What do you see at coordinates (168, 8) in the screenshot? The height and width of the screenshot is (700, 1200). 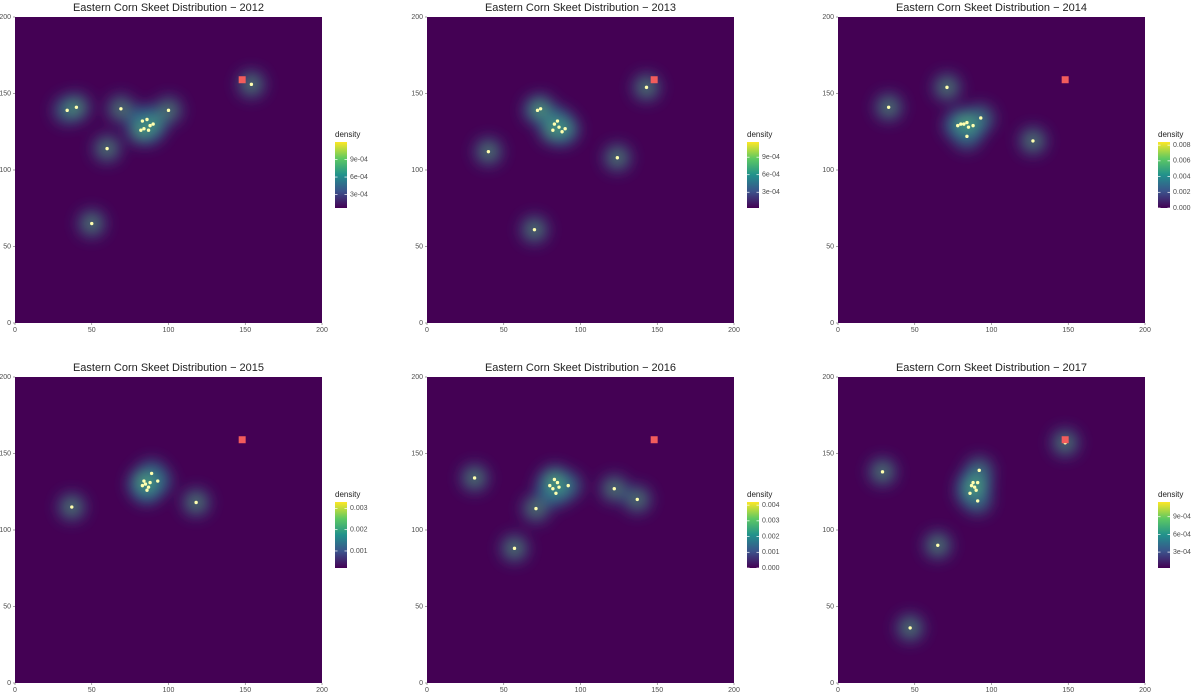 I see `chart-title: Eastern Corn Skeet Distribution − 2012` at bounding box center [168, 8].